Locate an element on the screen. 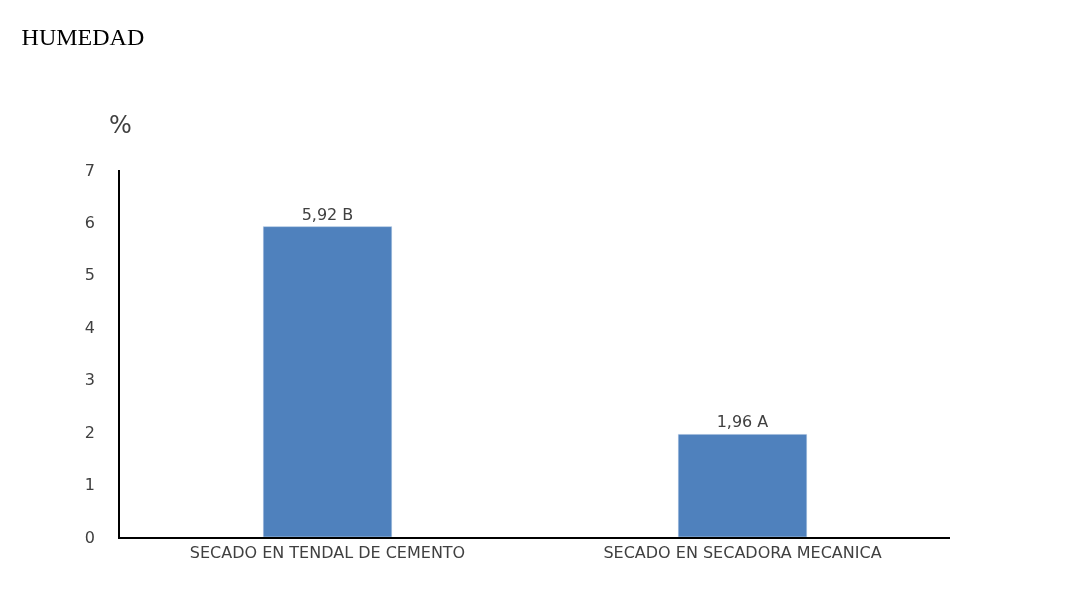 The width and height of the screenshot is (1081, 612). y-tick-label: 1 is located at coordinates (90, 485).